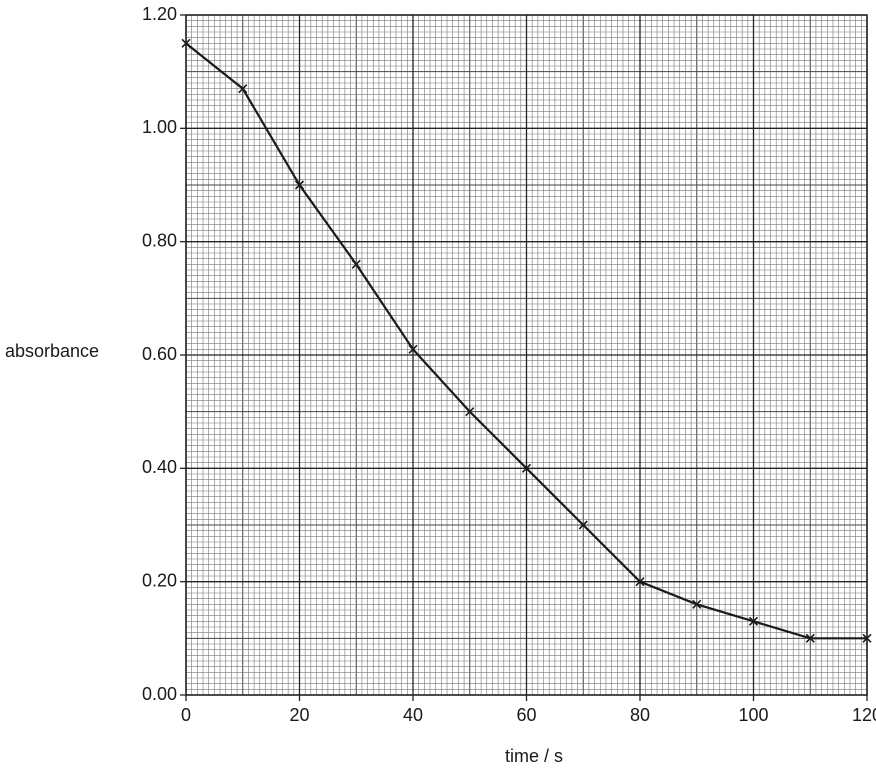 The height and width of the screenshot is (784, 876). I want to click on x-tick-label: 80, so click(640, 715).